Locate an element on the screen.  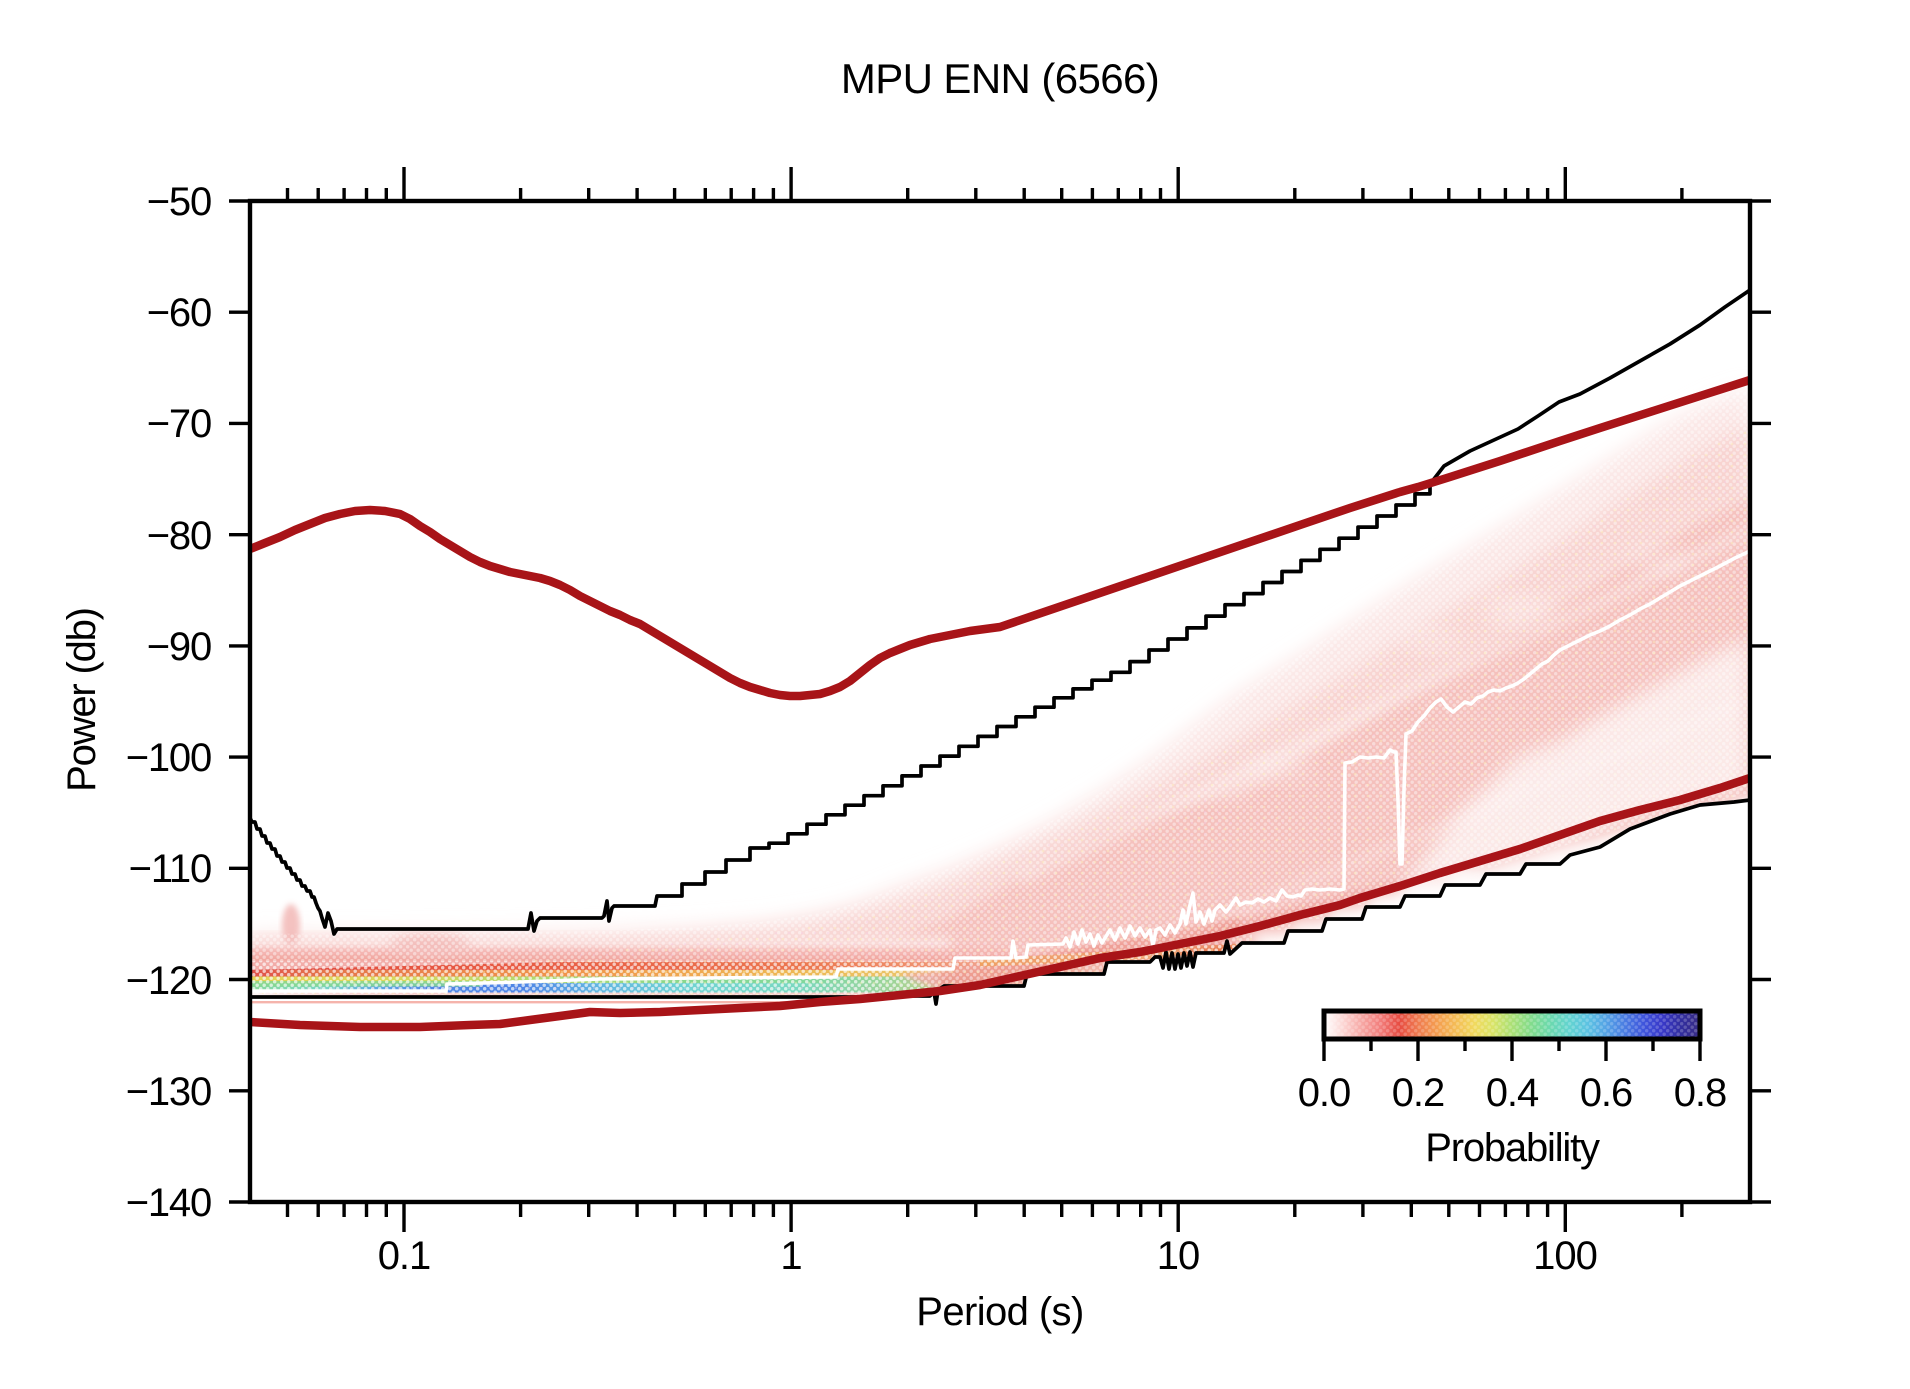
svg-text: −110 is located at coordinates (170, 869).